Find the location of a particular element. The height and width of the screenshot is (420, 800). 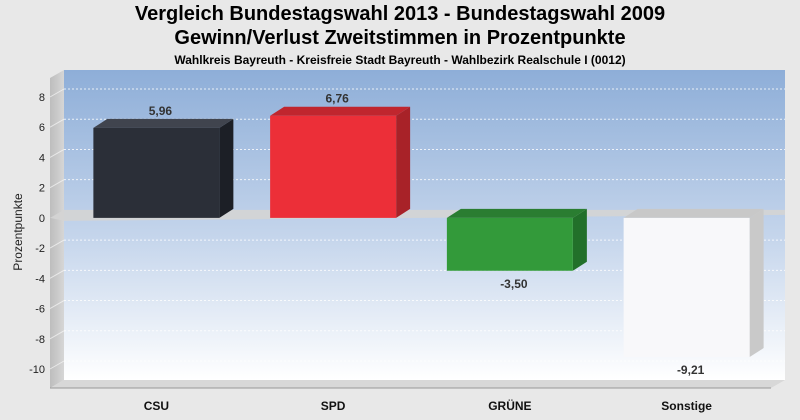

y-tick-label: -8 is located at coordinates (40, 340).